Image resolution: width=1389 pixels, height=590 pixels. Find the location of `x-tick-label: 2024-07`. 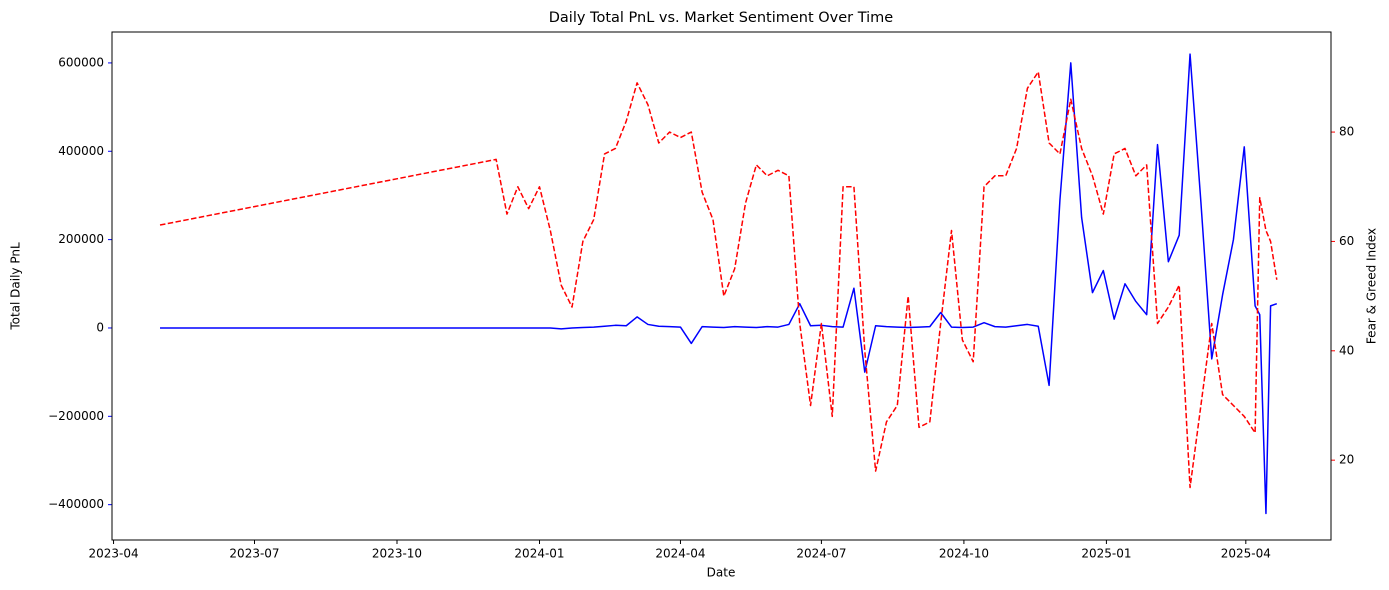

x-tick-label: 2024-07 is located at coordinates (821, 554).